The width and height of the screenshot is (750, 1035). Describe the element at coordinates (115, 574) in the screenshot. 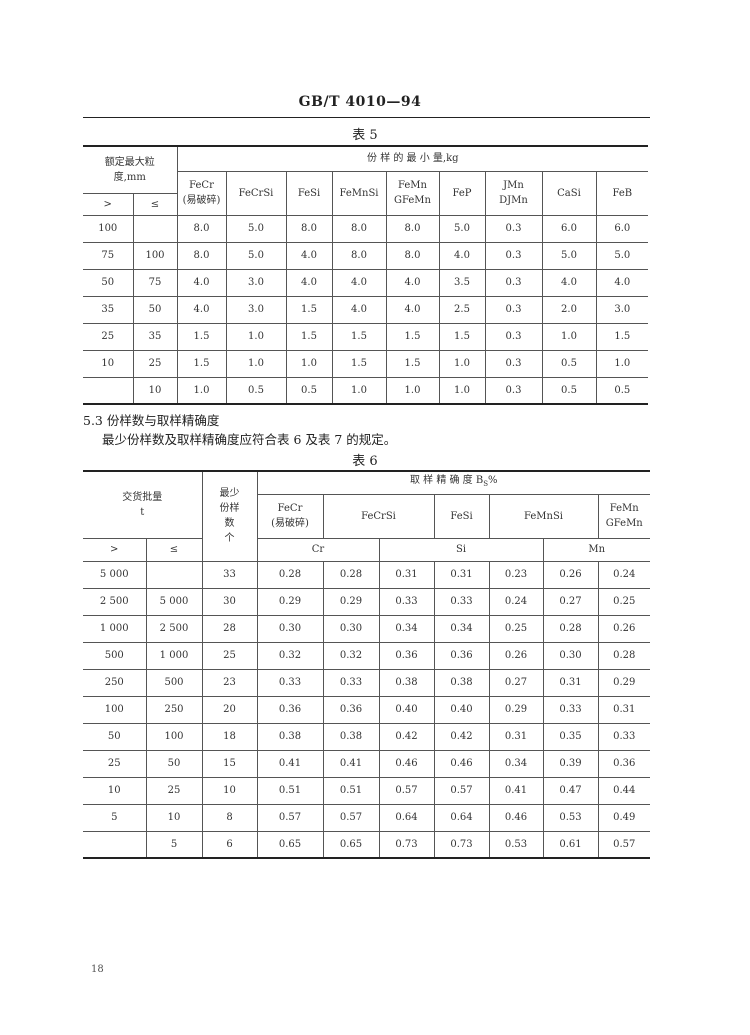

I see `table-cell: 5 000` at that location.